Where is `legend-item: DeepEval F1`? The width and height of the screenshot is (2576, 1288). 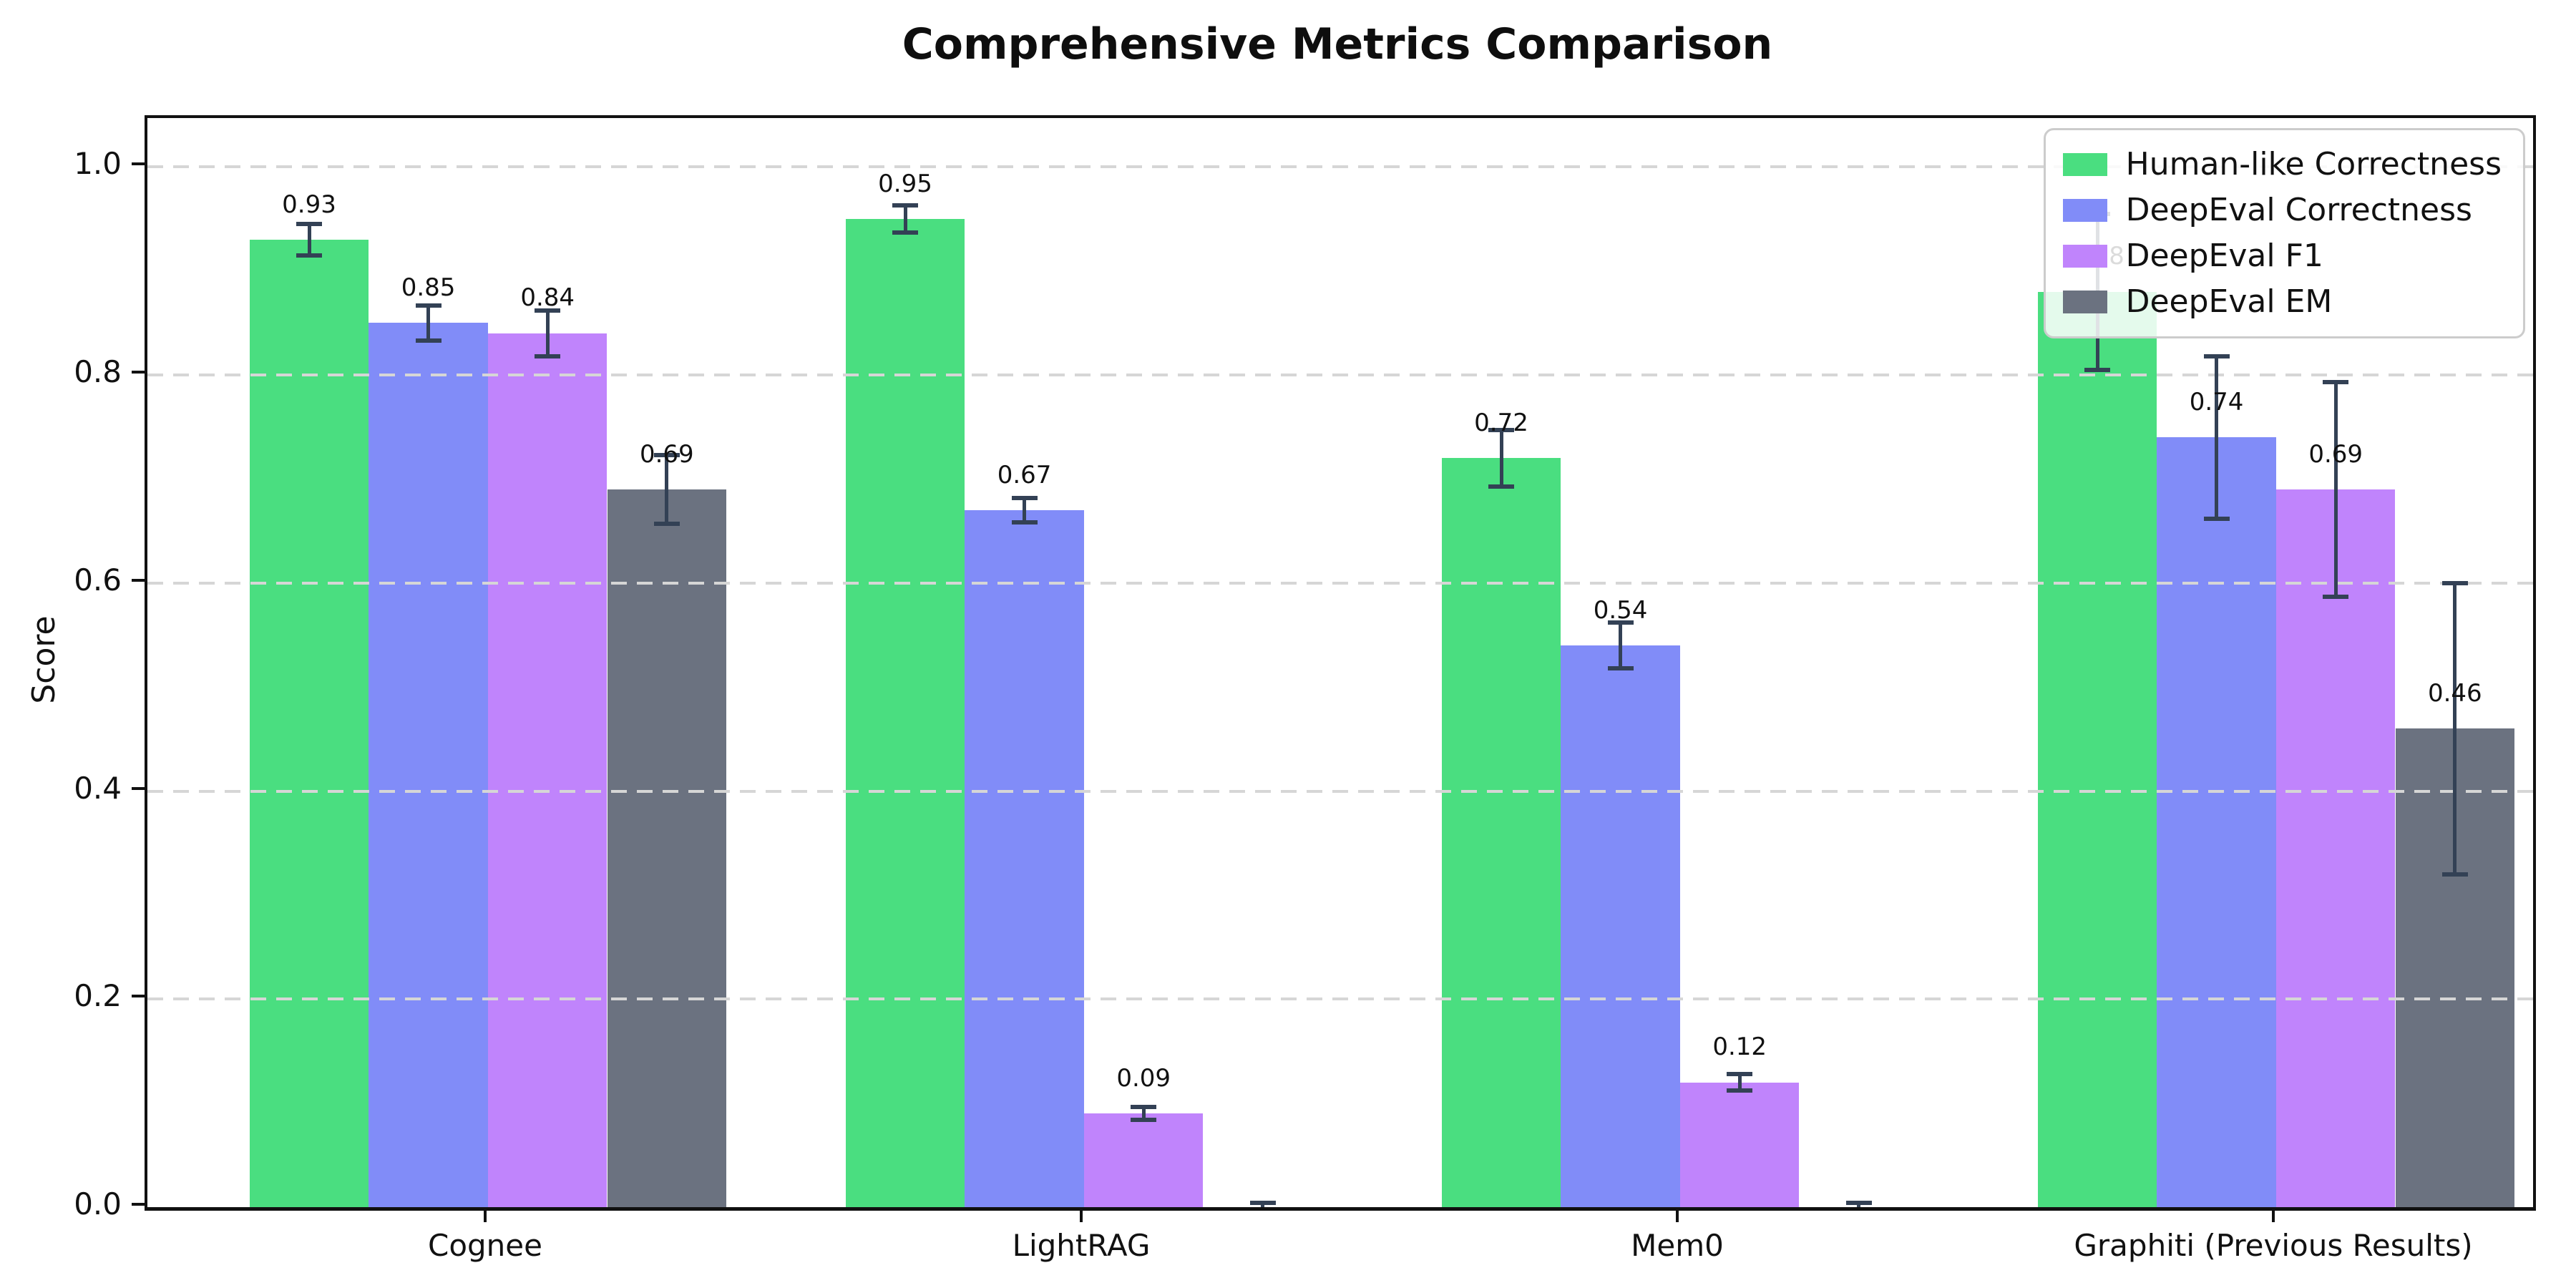
legend-item: DeepEval F1 is located at coordinates (2282, 256).